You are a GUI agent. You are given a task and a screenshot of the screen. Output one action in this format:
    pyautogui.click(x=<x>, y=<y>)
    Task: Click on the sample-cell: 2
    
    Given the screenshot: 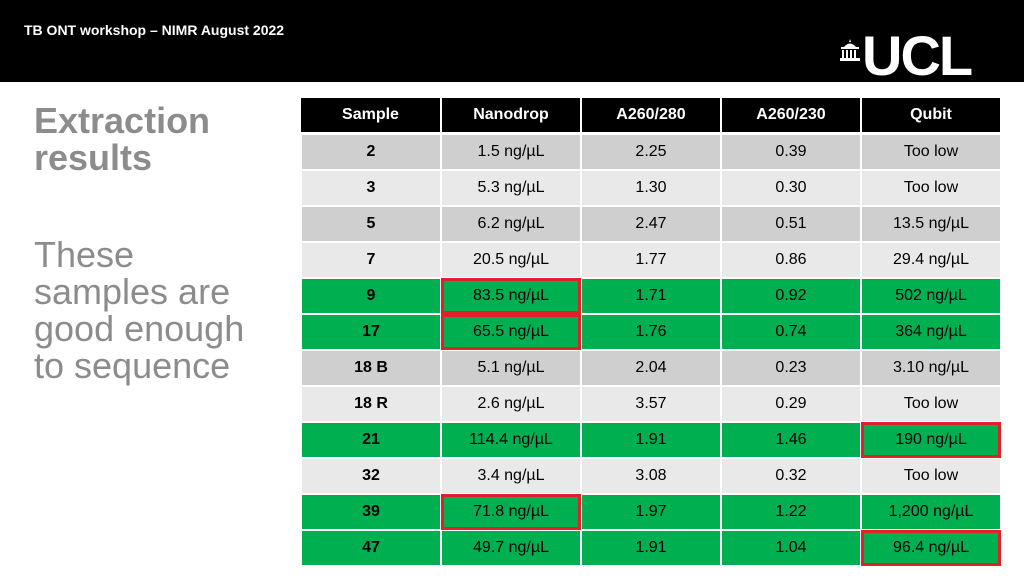 What is the action you would take?
    pyautogui.click(x=371, y=151)
    